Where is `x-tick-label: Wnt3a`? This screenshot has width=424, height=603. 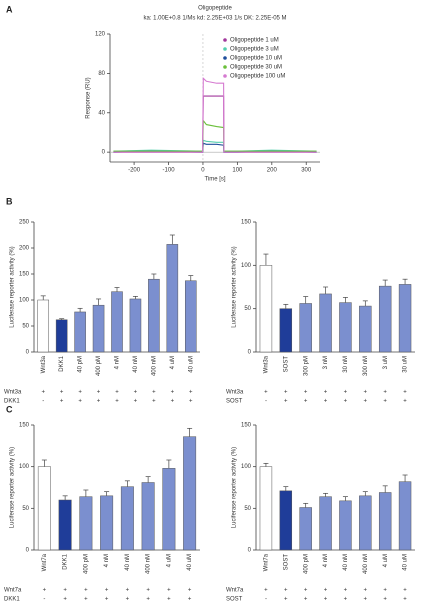
x-tick-label: Wnt3a is located at coordinates (267, 364).